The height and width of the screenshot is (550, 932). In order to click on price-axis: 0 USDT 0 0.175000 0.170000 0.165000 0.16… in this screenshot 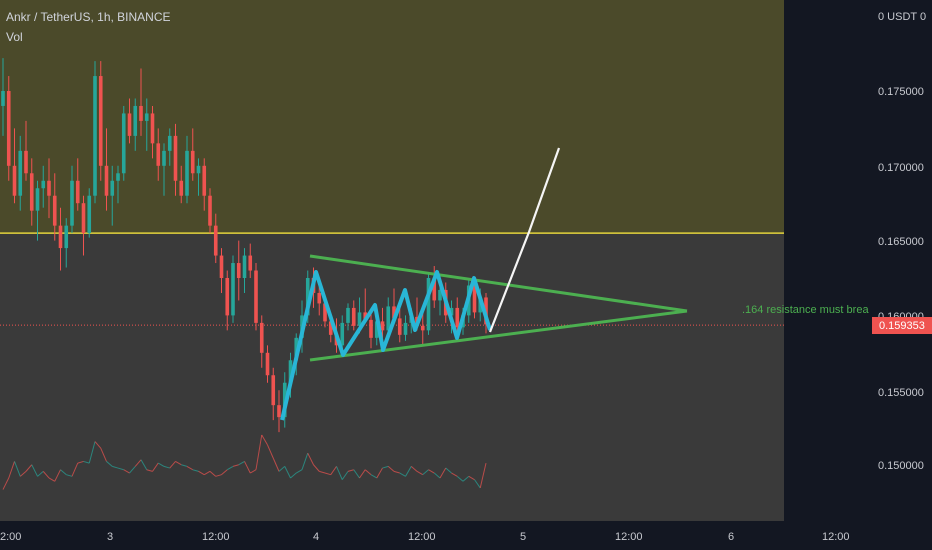, I will do `click(902, 241)`.